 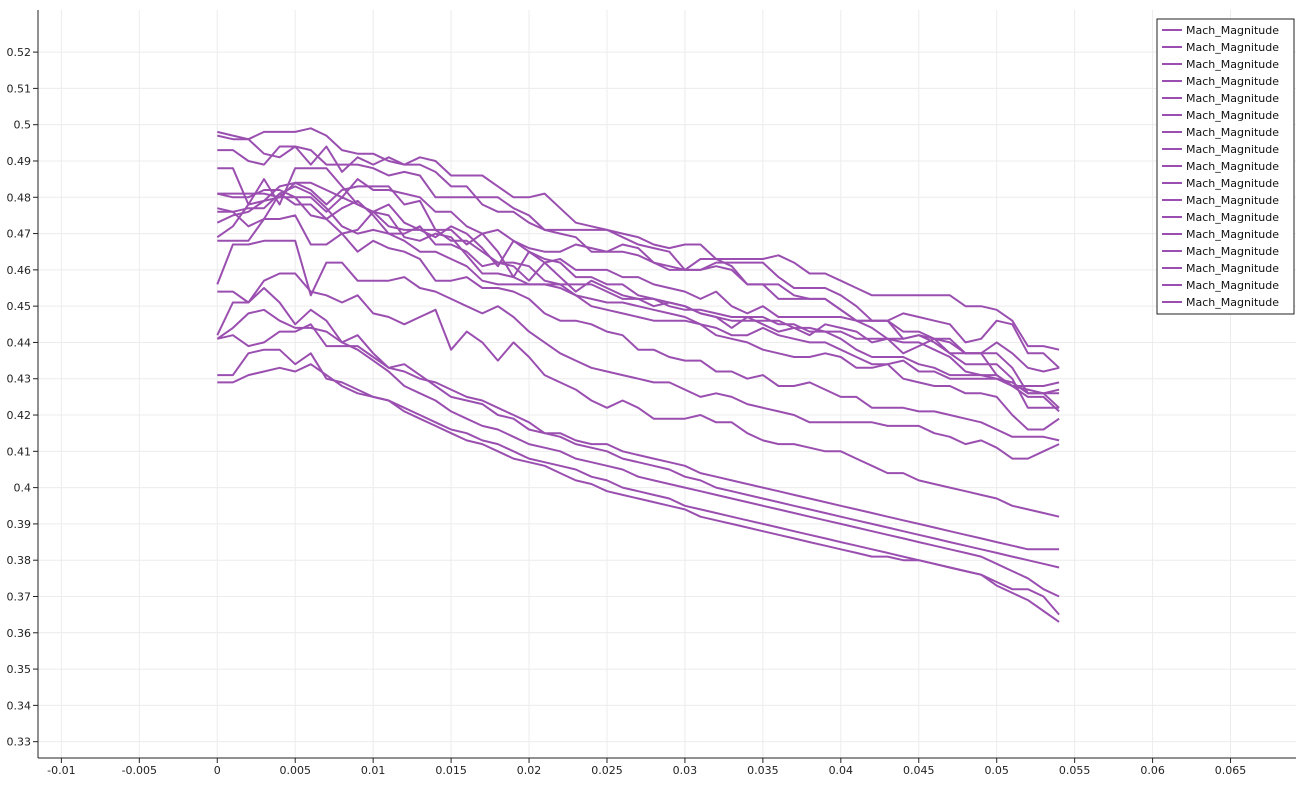 I want to click on y-tick-label: 0.51, so click(x=19, y=88).